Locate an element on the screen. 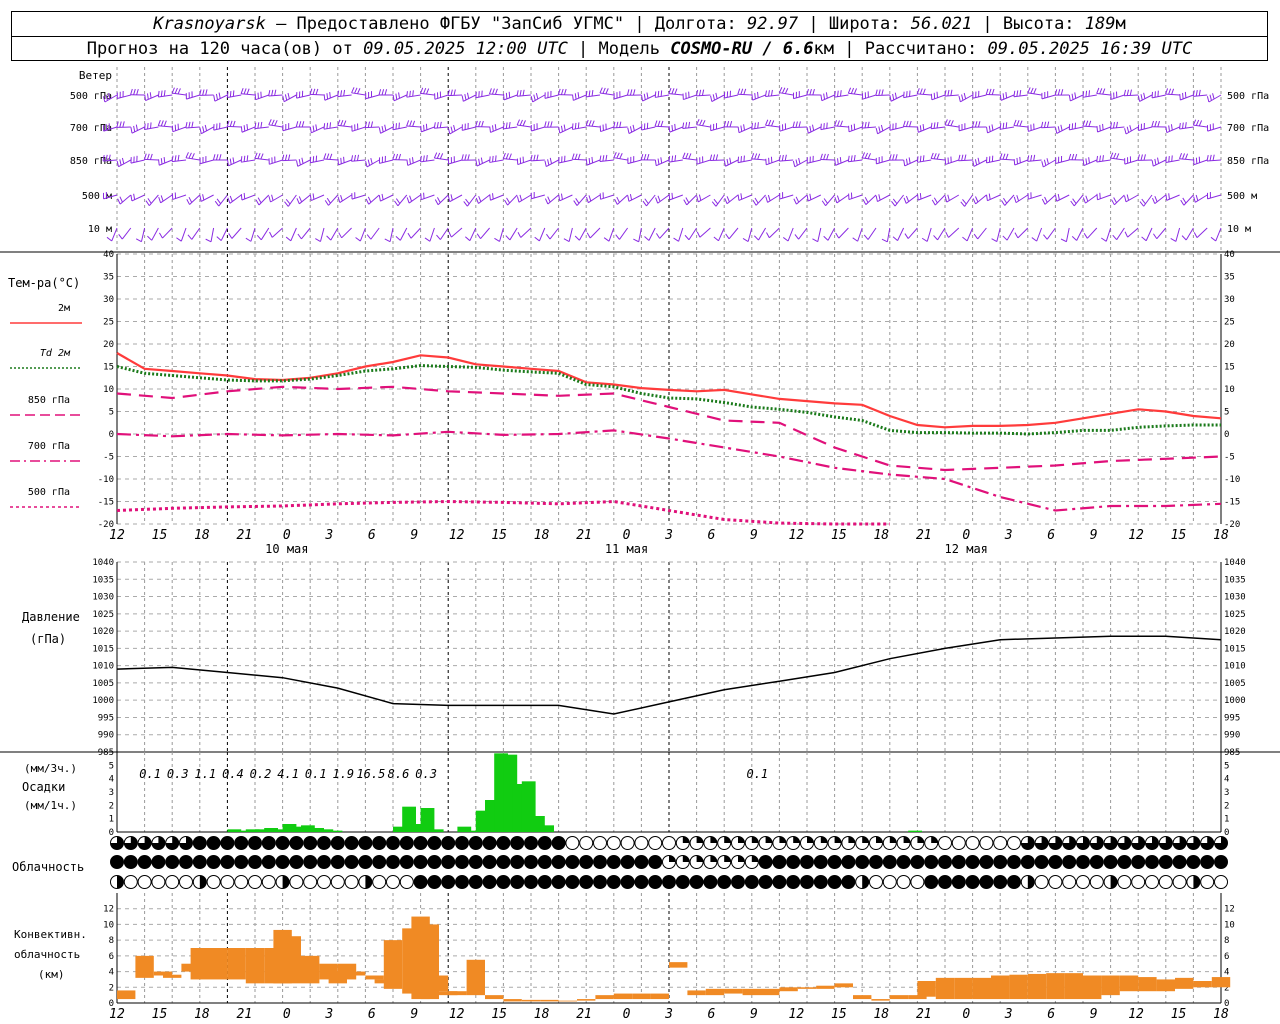 The width and height of the screenshot is (1280, 1024). pressure-line is located at coordinates (669, 675).